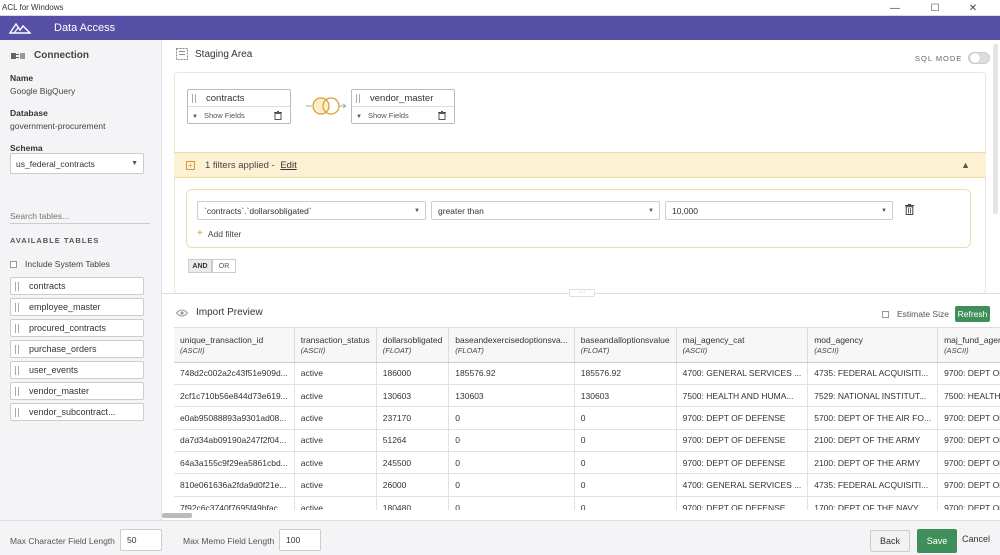  What do you see at coordinates (54, 370) in the screenshot?
I see `table-item-label: user_events` at bounding box center [54, 370].